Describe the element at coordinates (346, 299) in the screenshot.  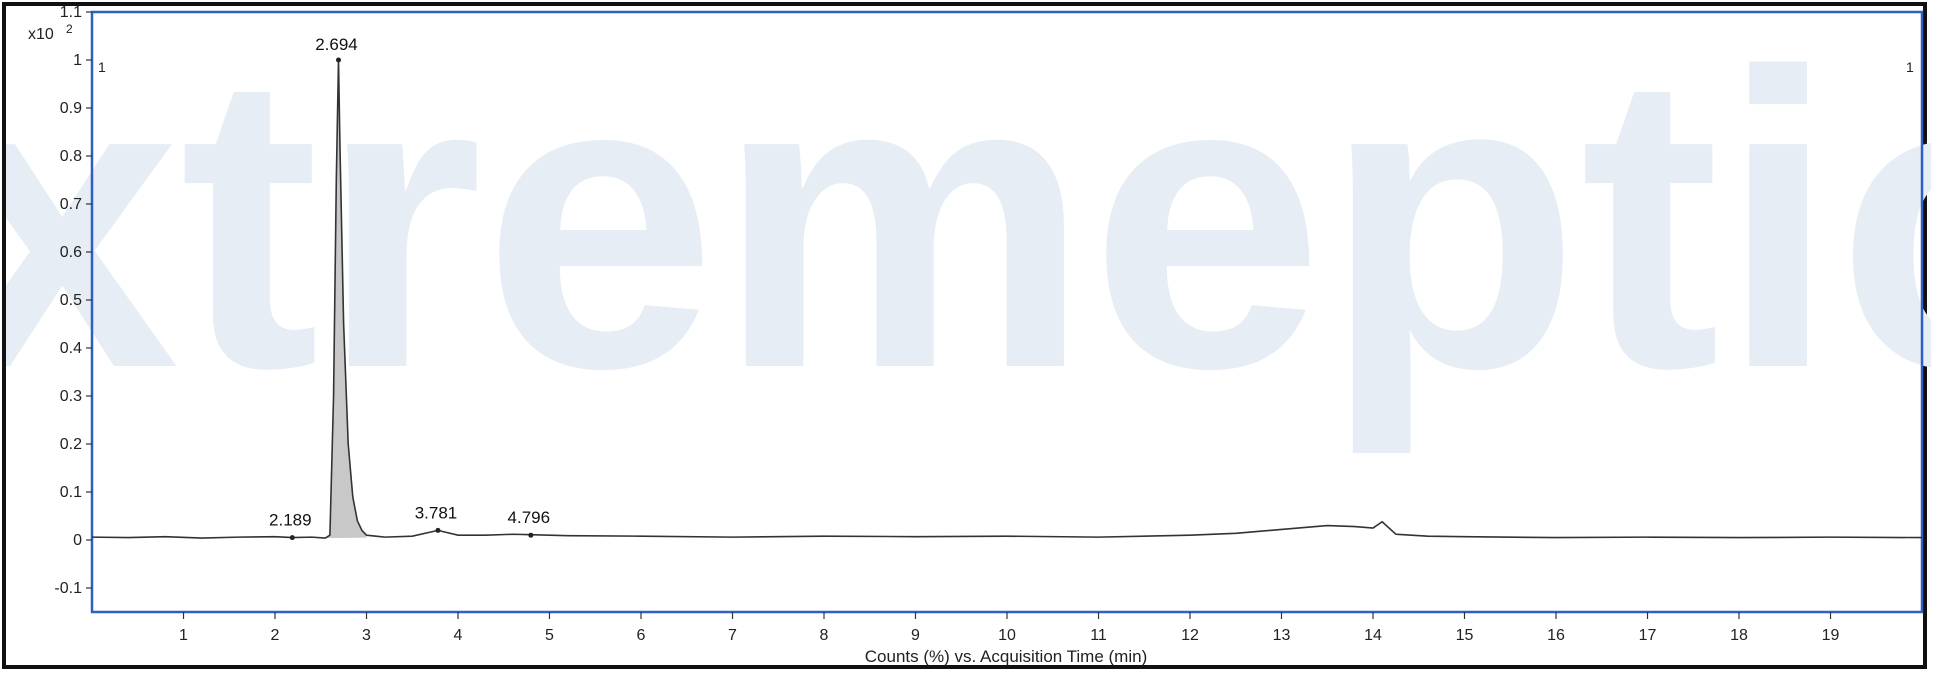
I see `peak-area-fill` at that location.